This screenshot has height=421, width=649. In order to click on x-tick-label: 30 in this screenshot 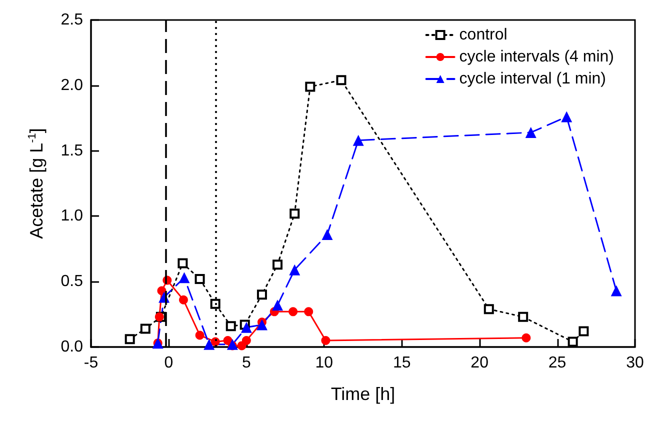, I will do `click(635, 363)`.